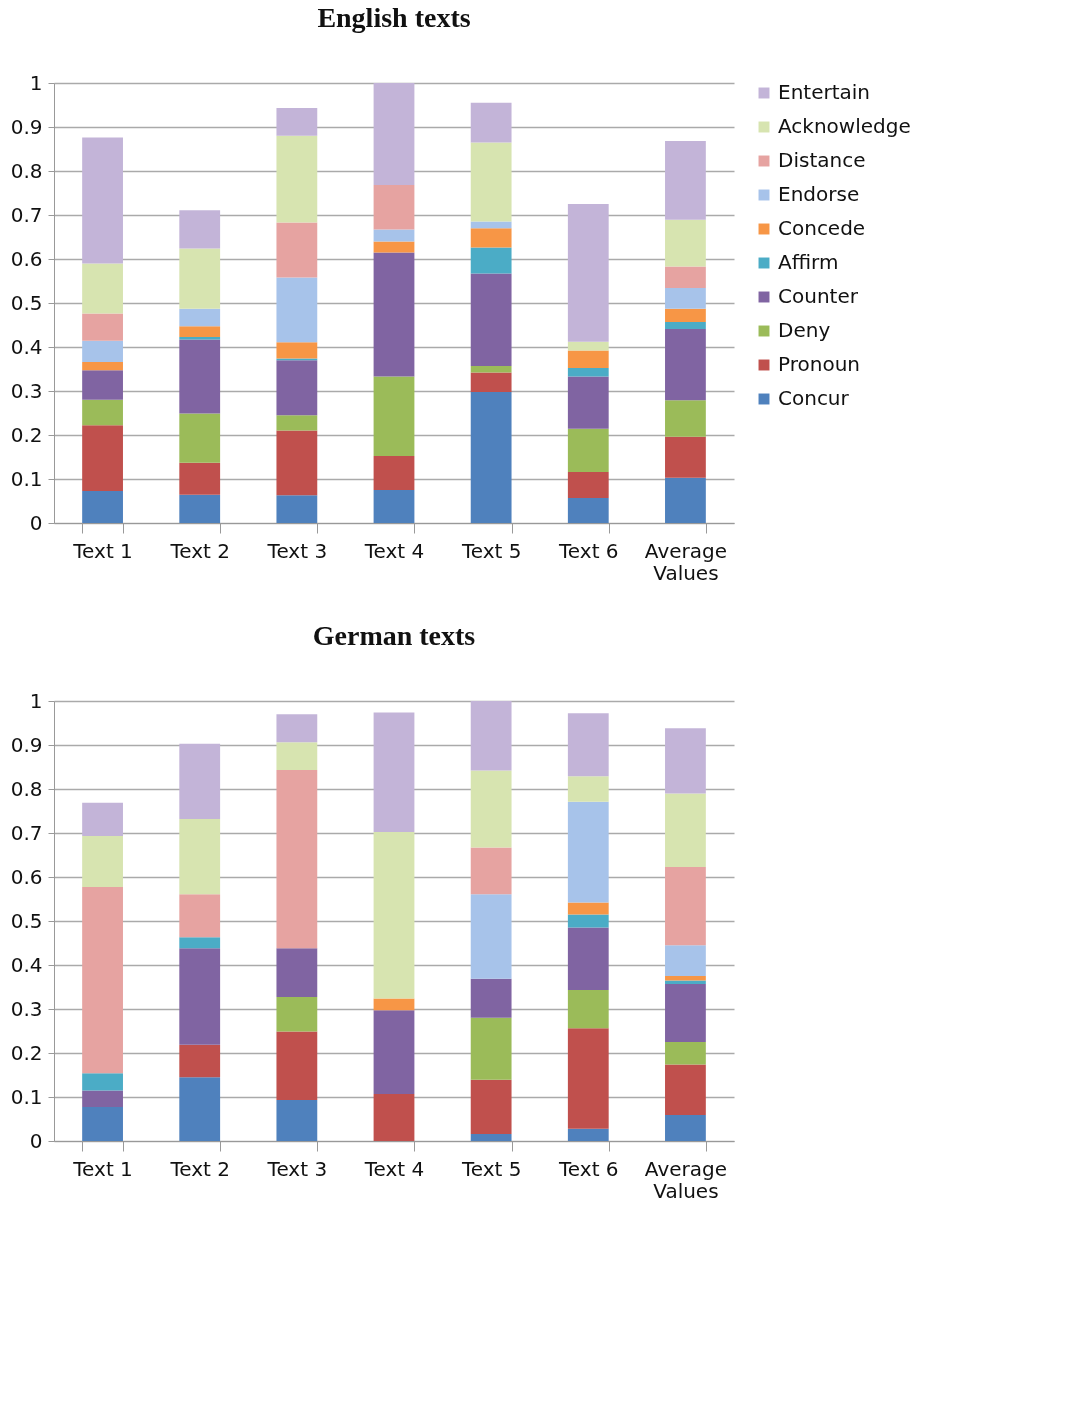 Image resolution: width=1085 pixels, height=1401 pixels. What do you see at coordinates (814, 398) in the screenshot?
I see `legend-label: Concur` at bounding box center [814, 398].